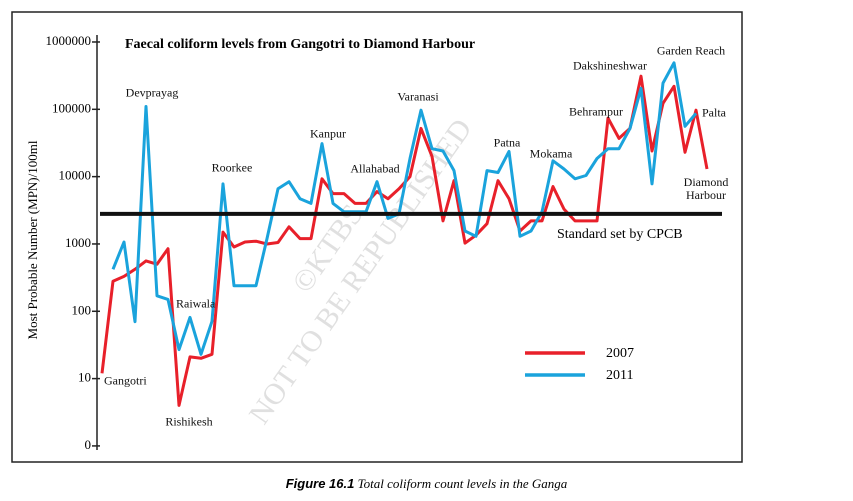 This screenshot has width=853, height=501. What do you see at coordinates (620, 353) in the screenshot?
I see `legend-label: 2007` at bounding box center [620, 353].